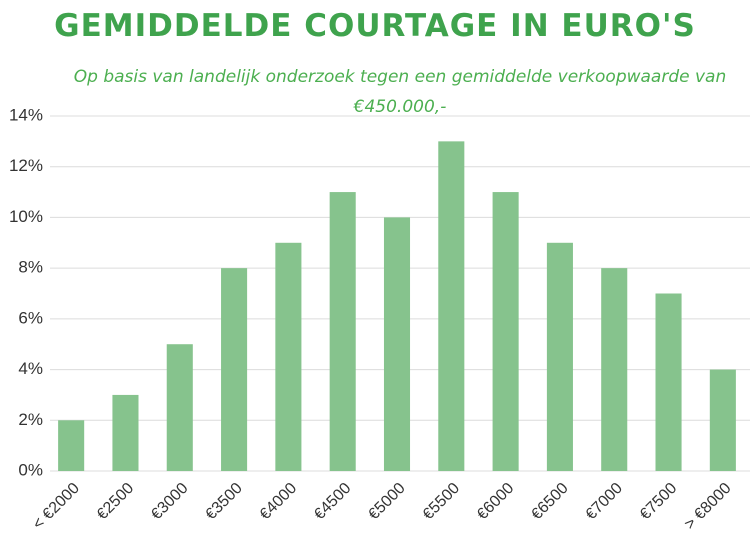 This screenshot has height=547, width=750. What do you see at coordinates (659, 502) in the screenshot?
I see `x-tick-label: €7500` at bounding box center [659, 502].